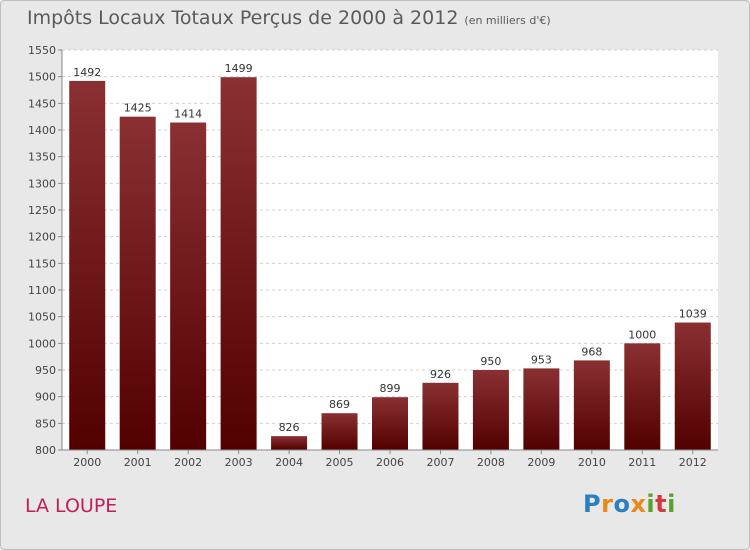  Describe the element at coordinates (642, 334) in the screenshot. I see `data-label-2011: 1000` at that location.